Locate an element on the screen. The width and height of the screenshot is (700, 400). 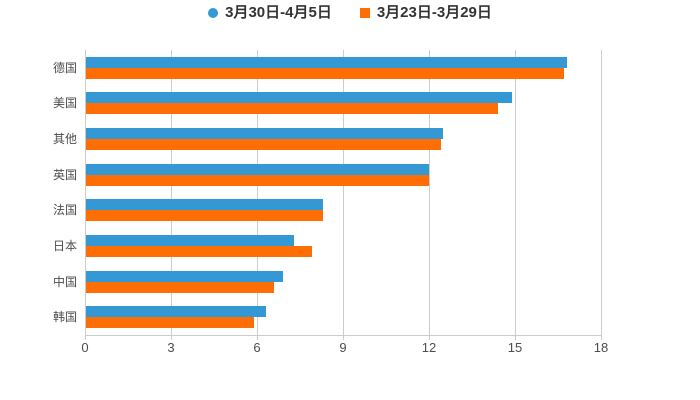
bar-series0-英国 is located at coordinates (257, 169).